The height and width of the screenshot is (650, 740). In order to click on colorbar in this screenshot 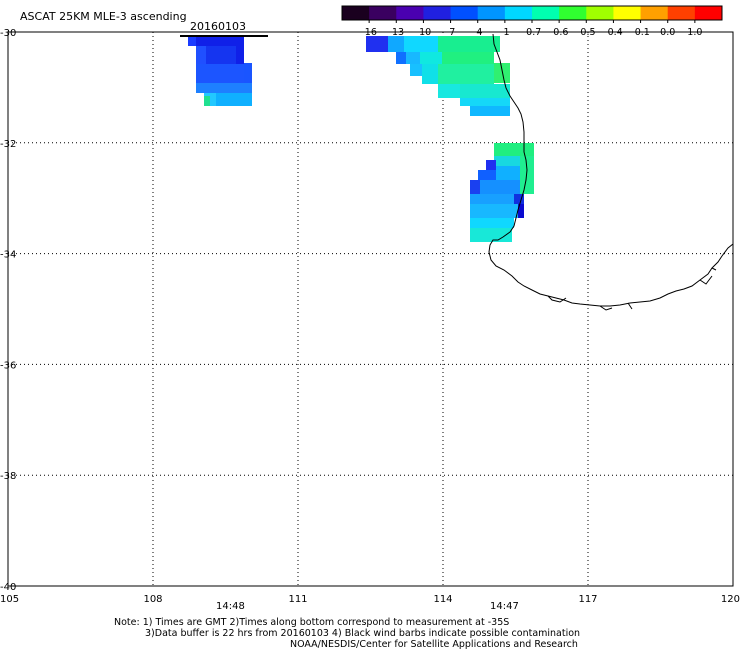, I will do `click(532, 13)`.